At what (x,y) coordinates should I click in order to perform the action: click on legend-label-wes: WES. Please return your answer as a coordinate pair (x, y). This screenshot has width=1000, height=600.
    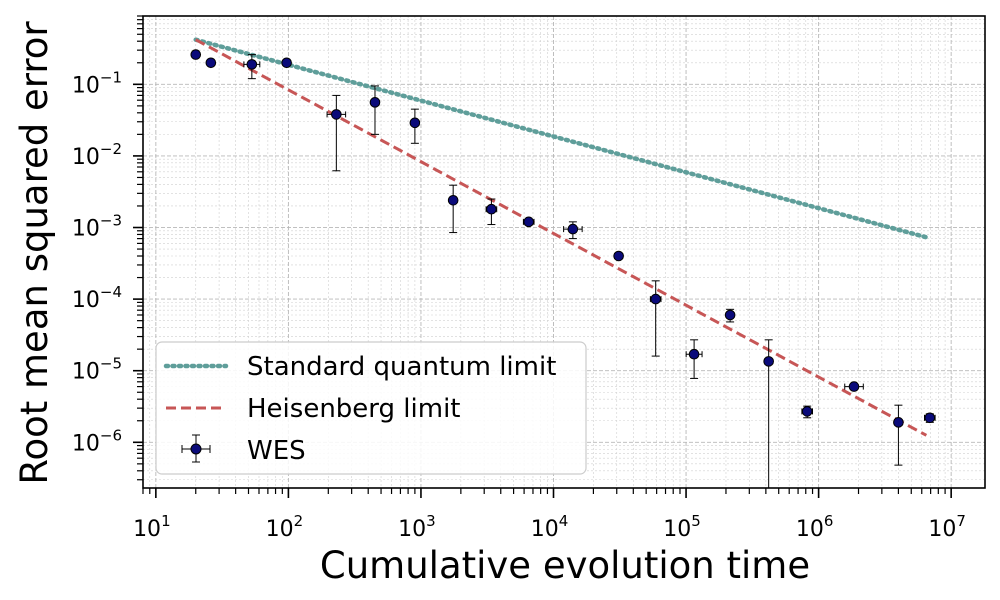
    Looking at the image, I should click on (276, 451).